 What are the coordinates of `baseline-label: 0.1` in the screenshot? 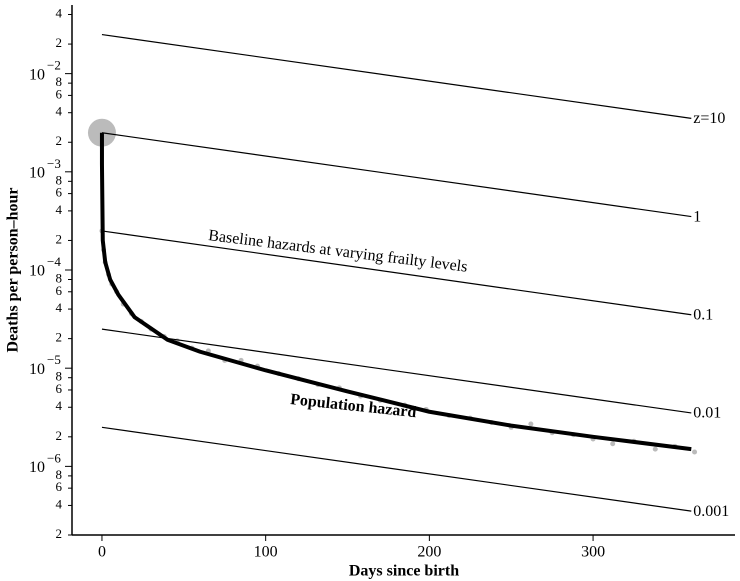 It's located at (703, 314).